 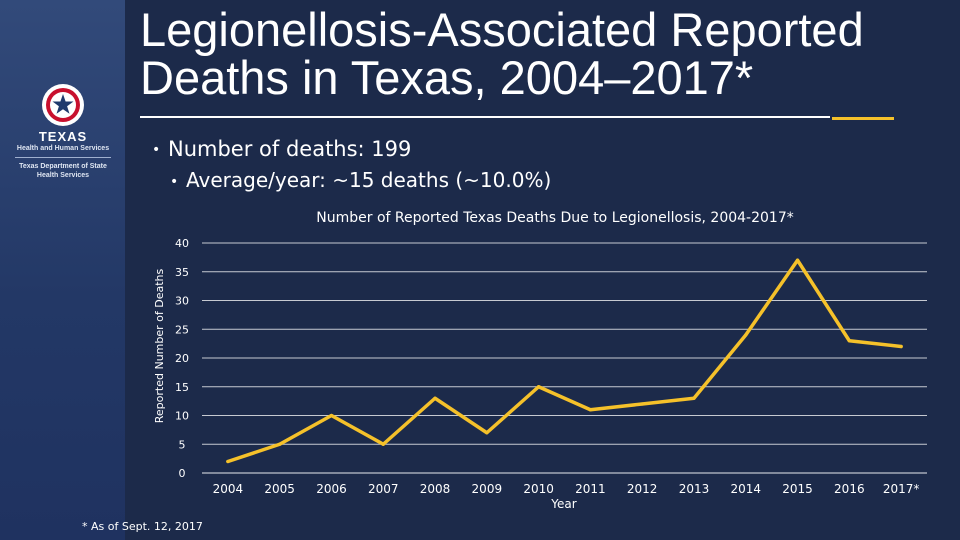 I want to click on x-tick-label: 2012, so click(x=642, y=489).